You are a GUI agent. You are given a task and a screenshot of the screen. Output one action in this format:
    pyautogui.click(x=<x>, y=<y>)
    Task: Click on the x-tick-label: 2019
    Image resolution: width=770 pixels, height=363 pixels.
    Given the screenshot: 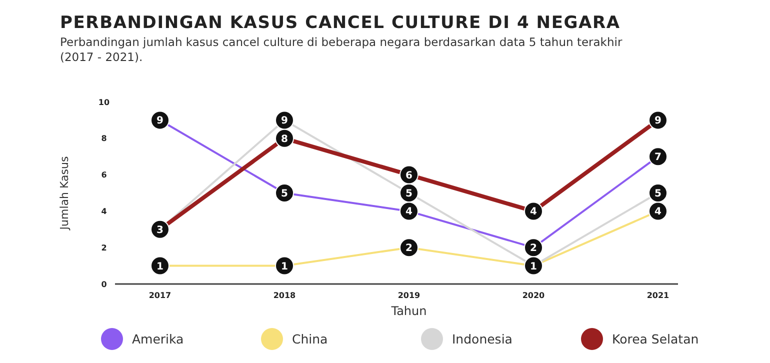 What is the action you would take?
    pyautogui.click(x=409, y=295)
    